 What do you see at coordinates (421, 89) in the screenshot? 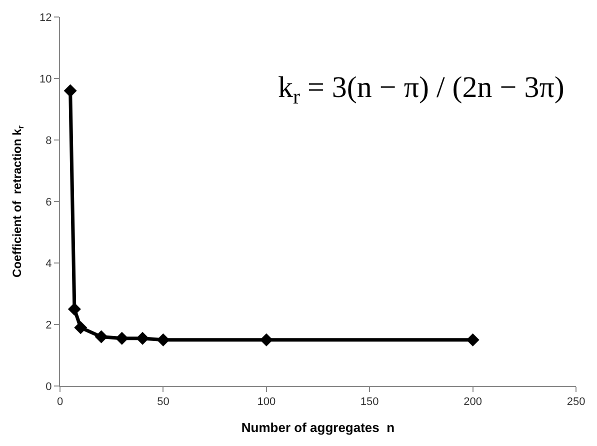
I see `annotation: k$_{r}$ = 3(n − π) / (2n − 3π)` at bounding box center [421, 89].